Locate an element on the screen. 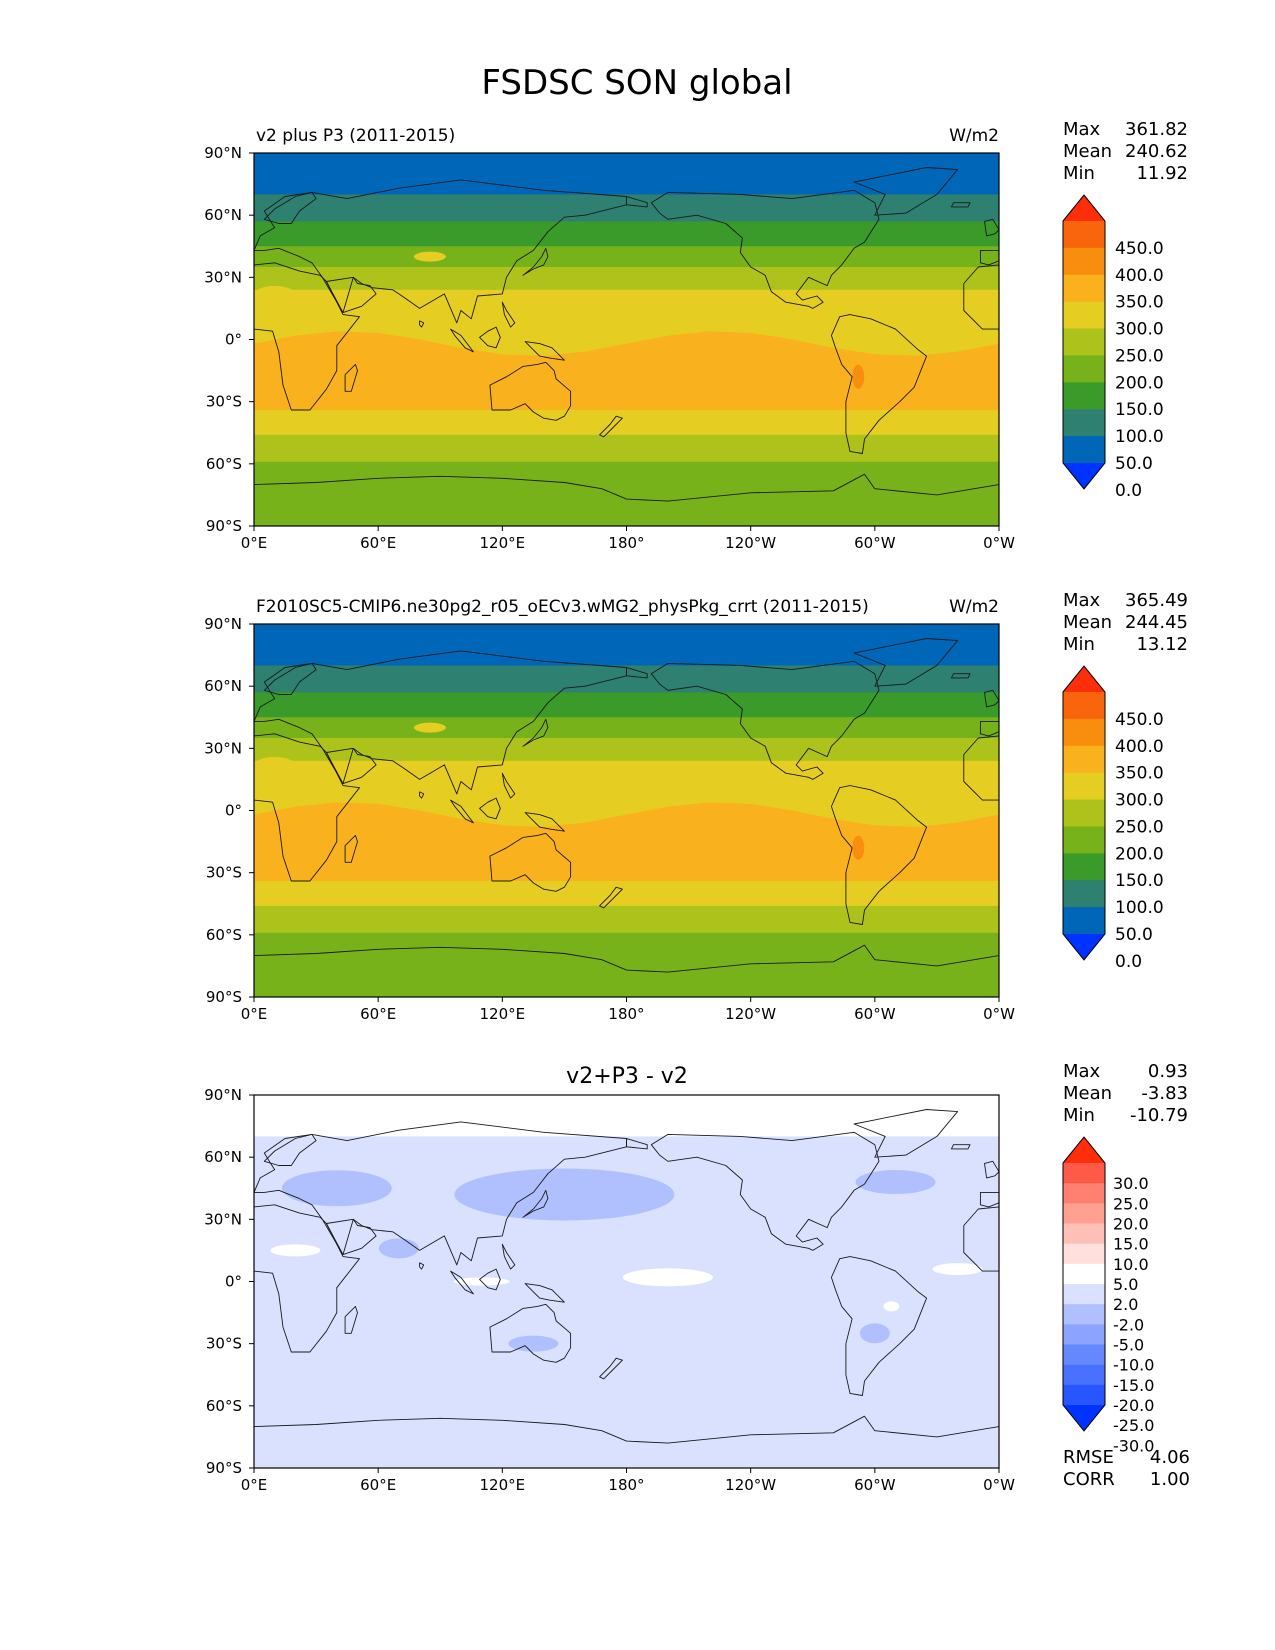 This screenshot has height=1650, width=1275. lat-tick-label: 90°N is located at coordinates (223, 624).